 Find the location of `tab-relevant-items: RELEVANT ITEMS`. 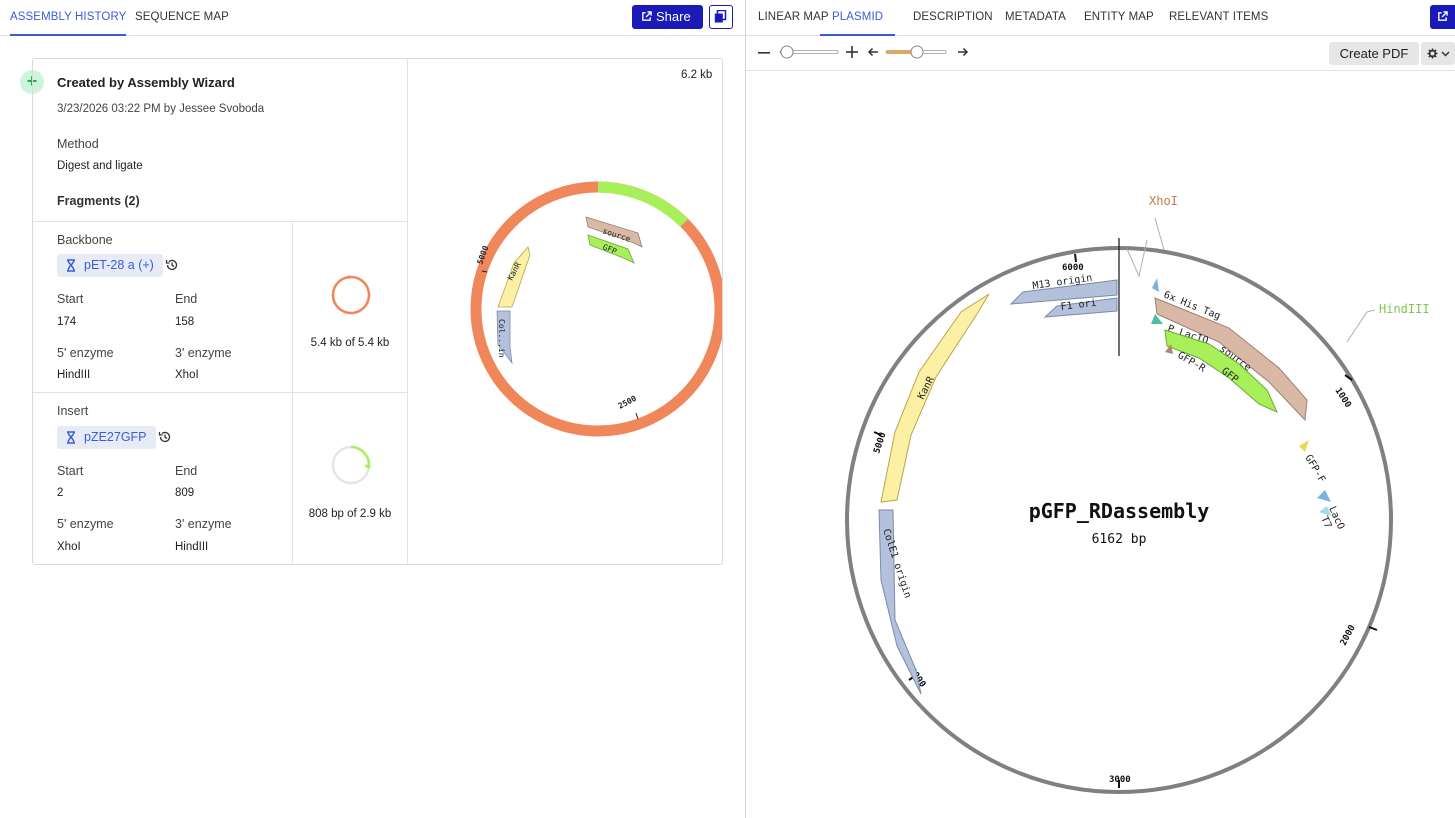

tab-relevant-items: RELEVANT ITEMS is located at coordinates (1219, 17).